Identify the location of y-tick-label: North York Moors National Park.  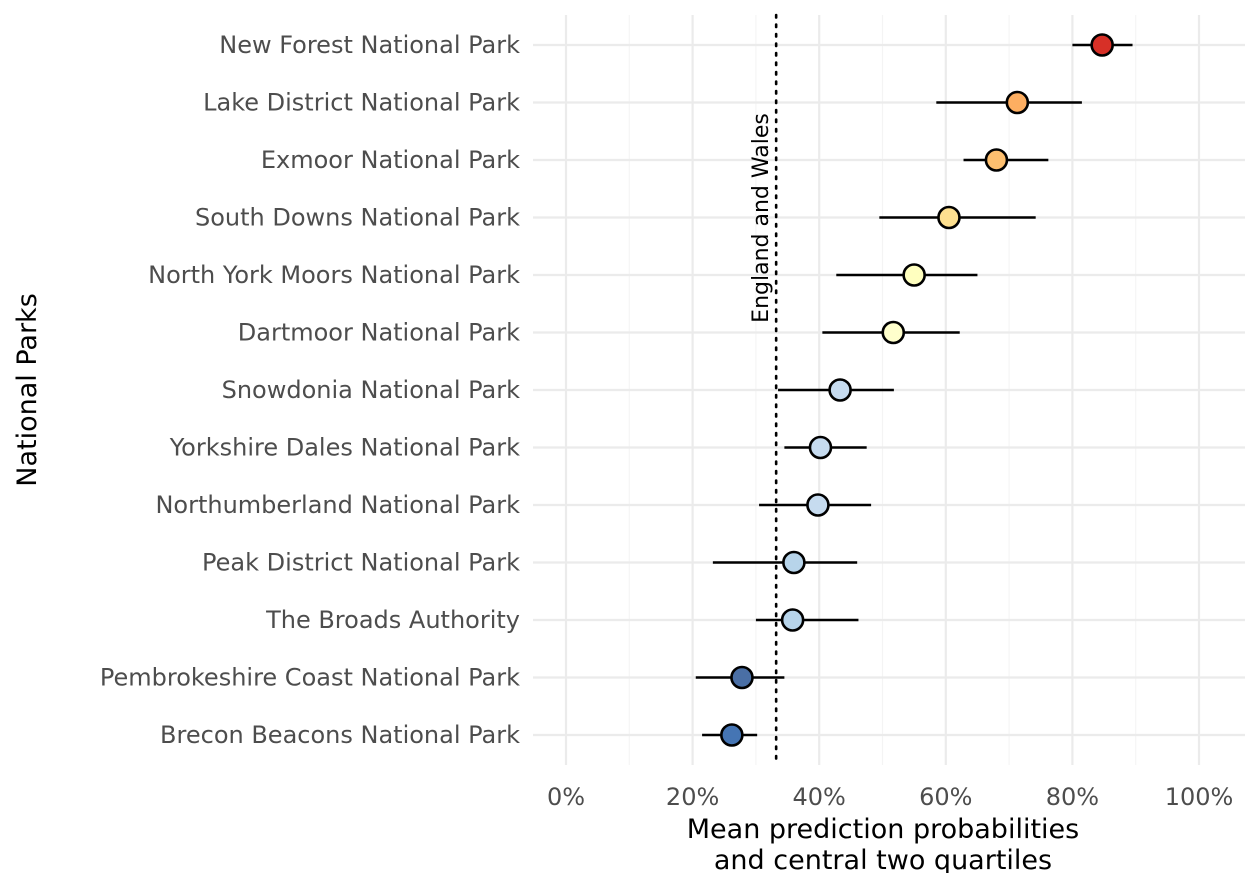
(334, 275).